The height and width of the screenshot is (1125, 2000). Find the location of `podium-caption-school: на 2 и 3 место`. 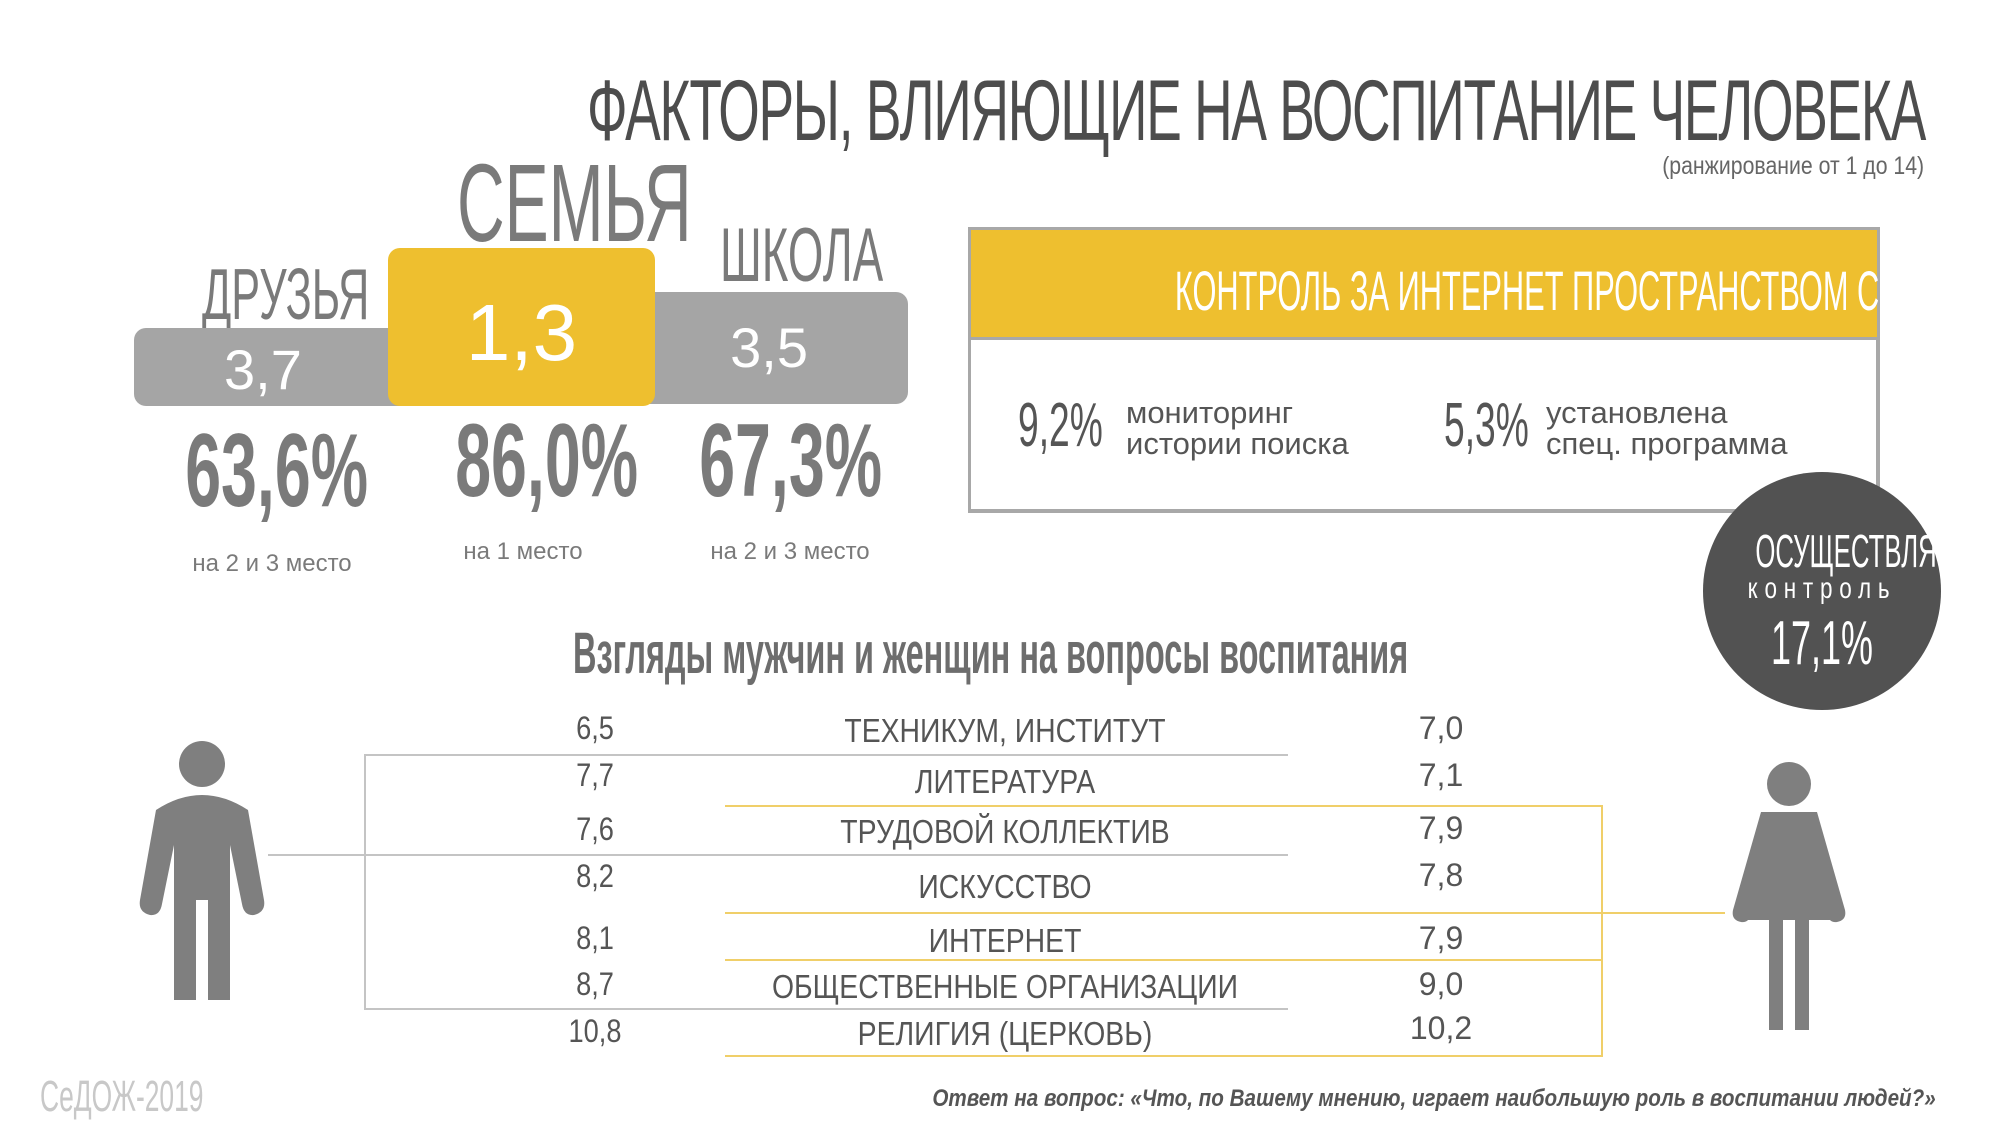

podium-caption-school: на 2 и 3 место is located at coordinates (790, 551).